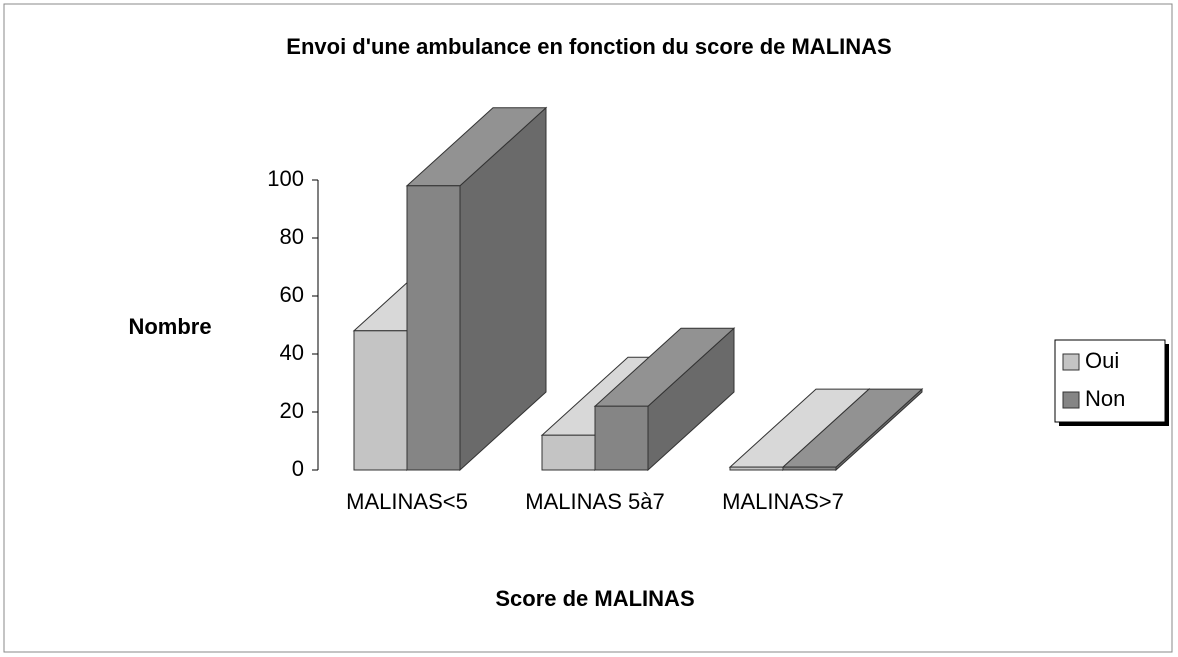 This screenshot has height=657, width=1178. I want to click on legend-label: Oui, so click(1102, 360).